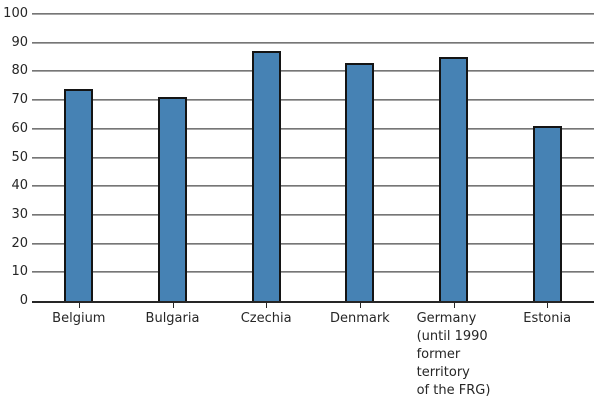 This screenshot has height=400, width=600. Describe the element at coordinates (547, 318) in the screenshot. I see `x-tick-label: Estonia` at that location.